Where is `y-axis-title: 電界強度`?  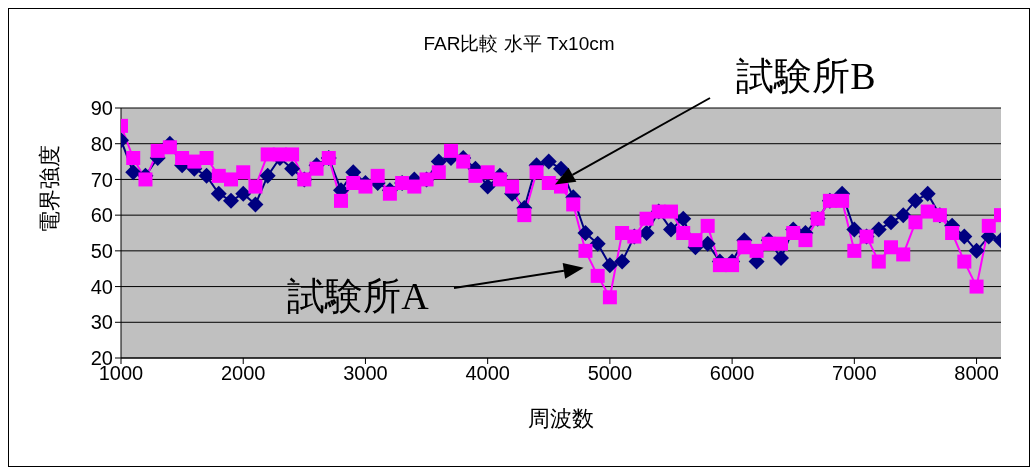
y-axis-title: 電界強度 is located at coordinates (49, 189).